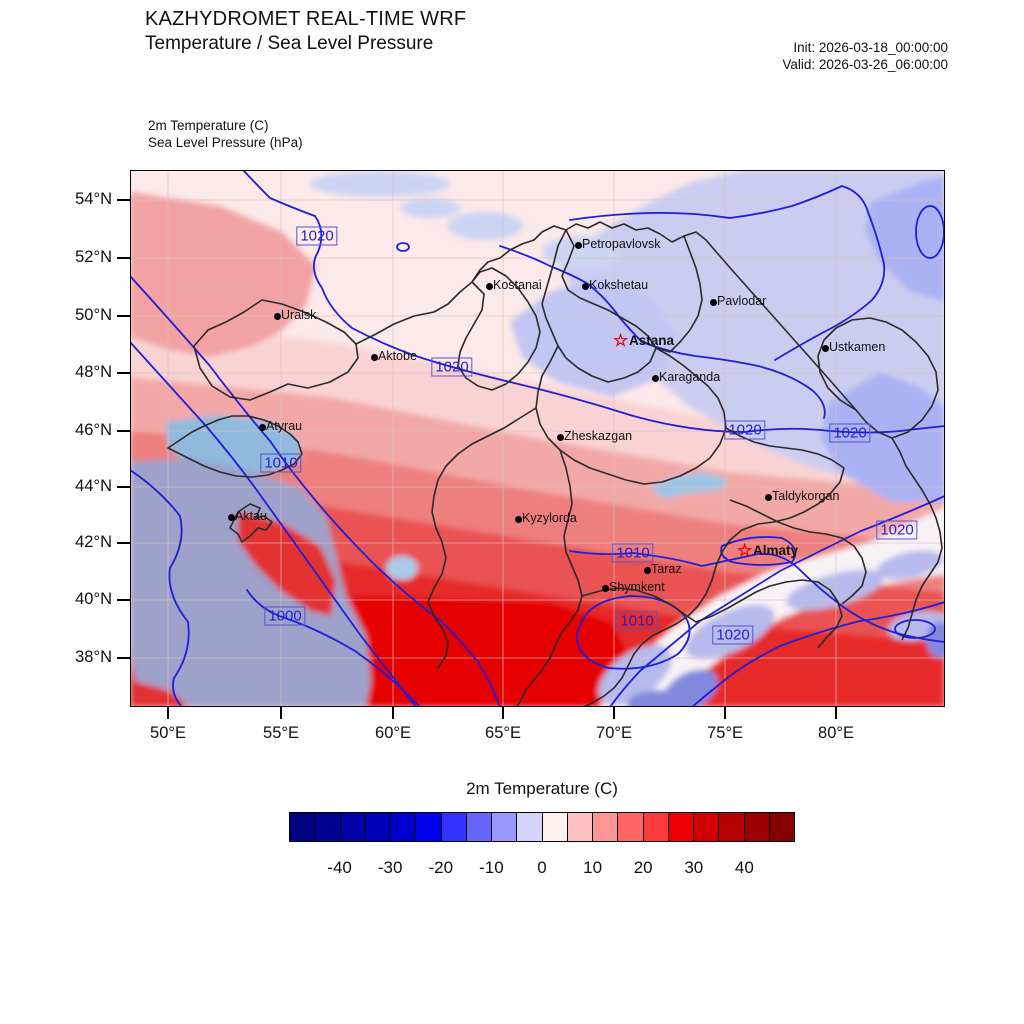  I want to click on city-label: Taraz, so click(666, 569).